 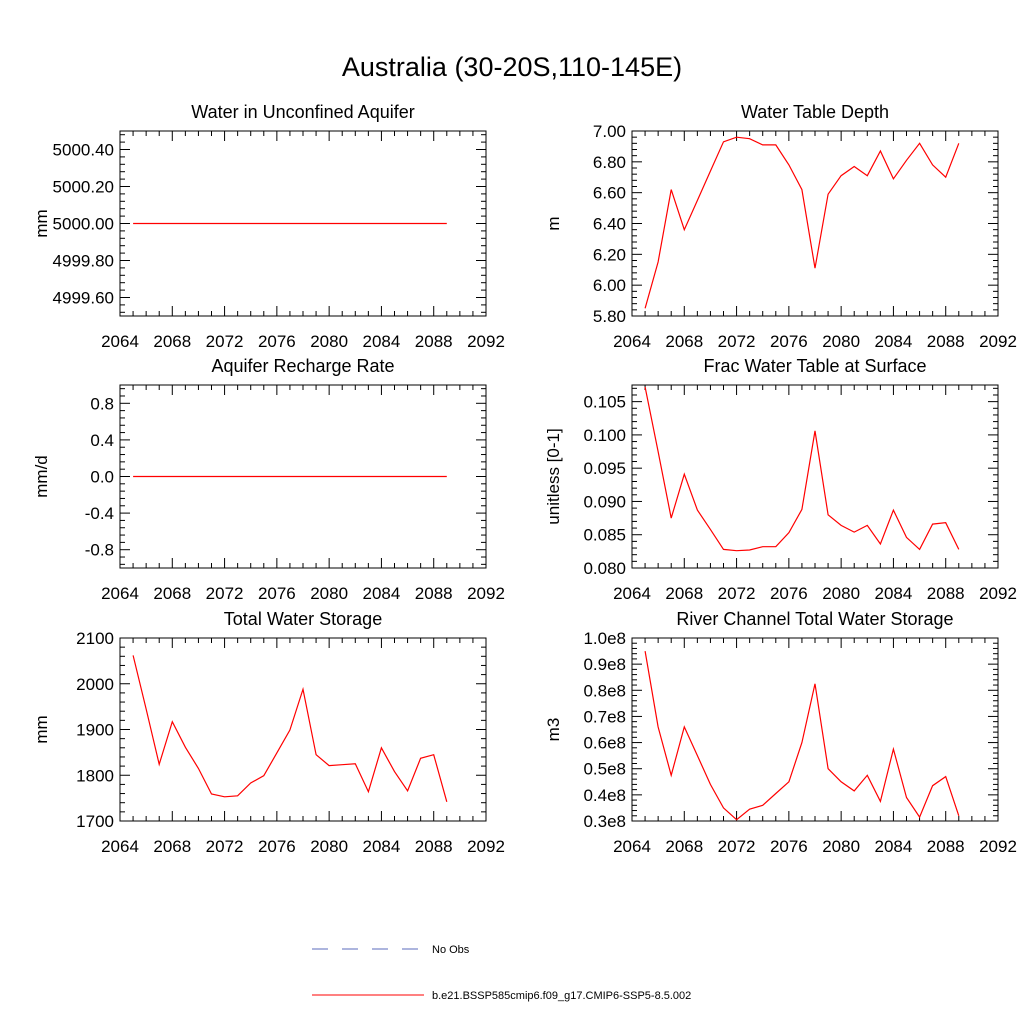 I want to click on y-tick-label: 1700, so click(x=95, y=821).